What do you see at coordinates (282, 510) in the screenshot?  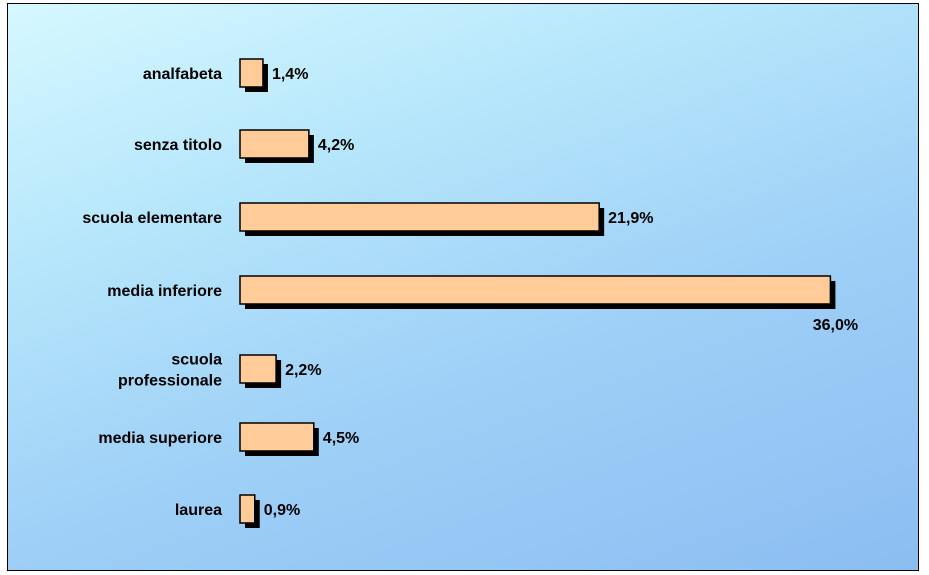 I see `value-label: 0,9%` at bounding box center [282, 510].